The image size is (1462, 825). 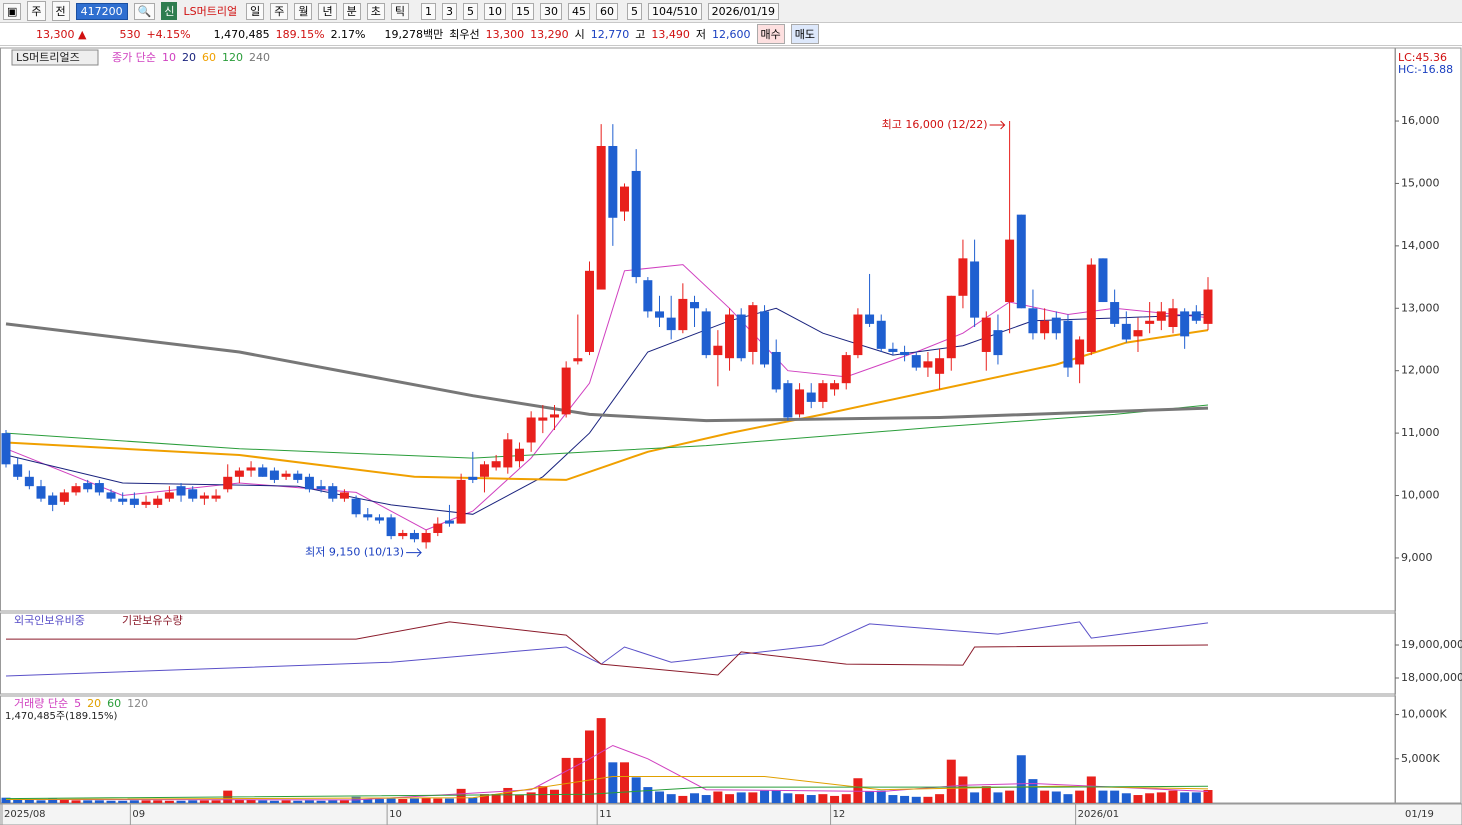 What do you see at coordinates (303, 11) in the screenshot?
I see `period-button: 월` at bounding box center [303, 11].